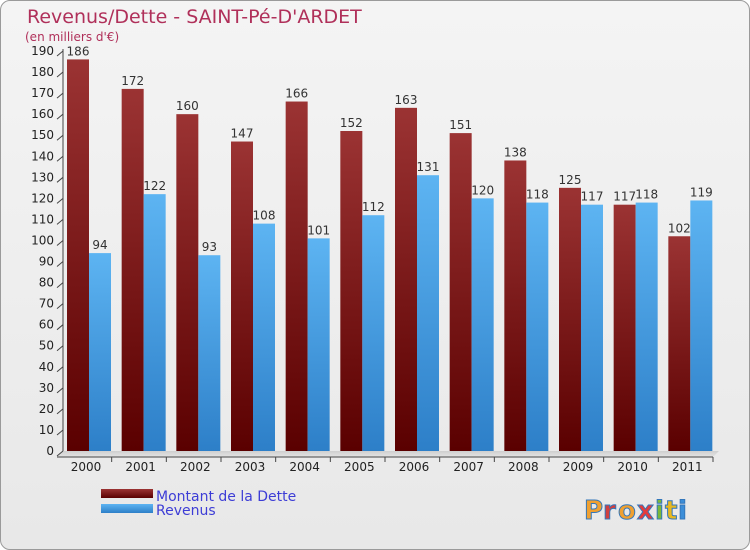  What do you see at coordinates (132, 81) in the screenshot?
I see `data-label: 172` at bounding box center [132, 81].